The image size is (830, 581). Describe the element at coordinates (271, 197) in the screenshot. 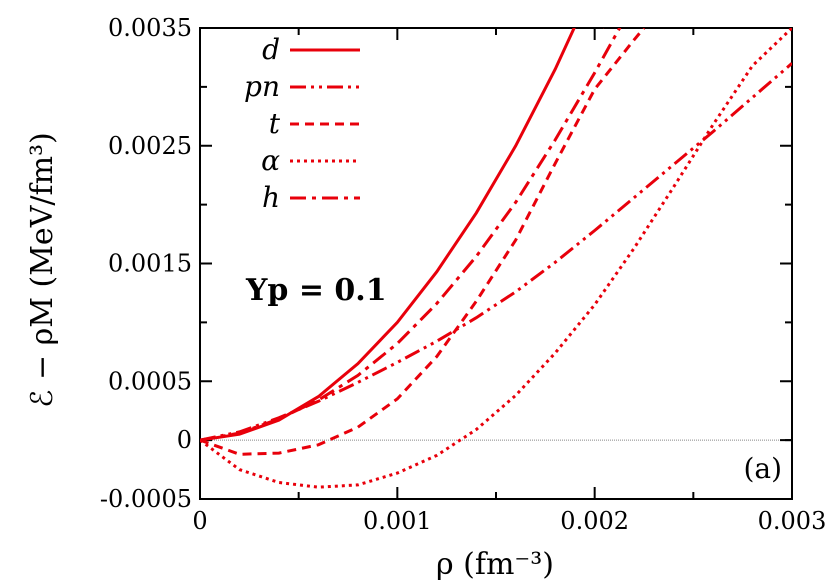

I see `legend-label-h: h` at that location.